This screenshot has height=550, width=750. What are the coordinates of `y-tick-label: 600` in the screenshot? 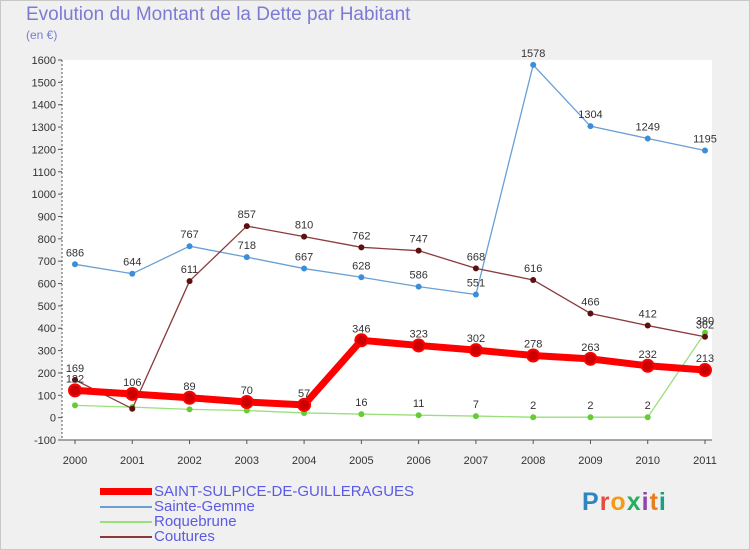 It's located at (47, 285).